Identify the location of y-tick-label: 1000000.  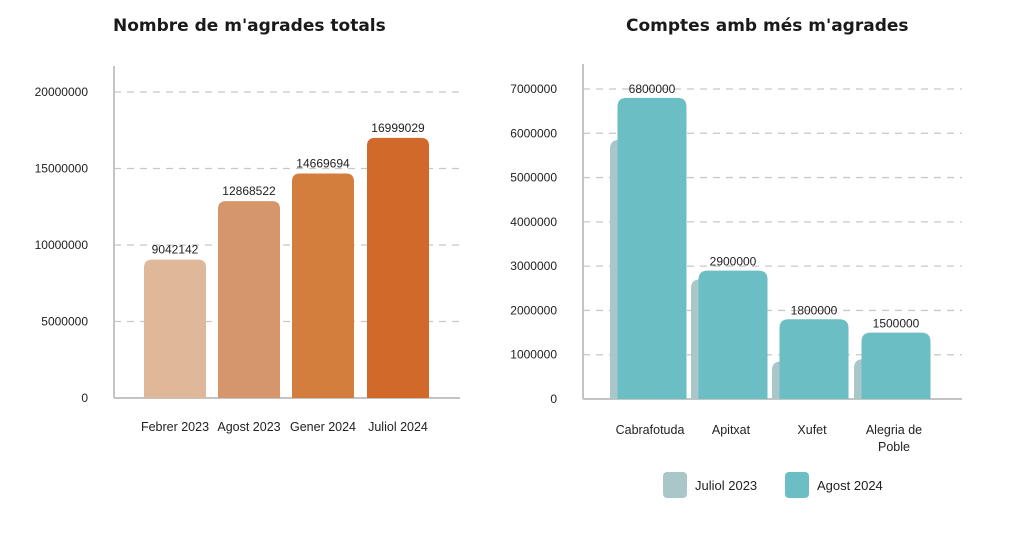
(533, 355).